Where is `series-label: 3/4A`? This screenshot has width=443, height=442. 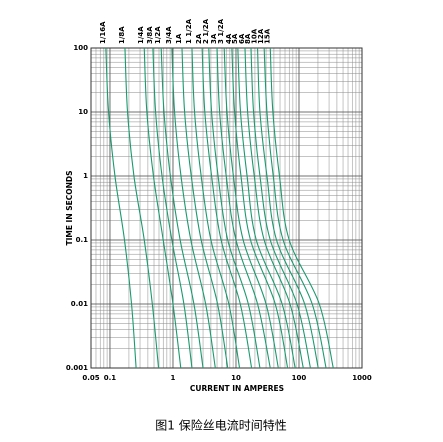 series-label: 3/4A is located at coordinates (169, 35).